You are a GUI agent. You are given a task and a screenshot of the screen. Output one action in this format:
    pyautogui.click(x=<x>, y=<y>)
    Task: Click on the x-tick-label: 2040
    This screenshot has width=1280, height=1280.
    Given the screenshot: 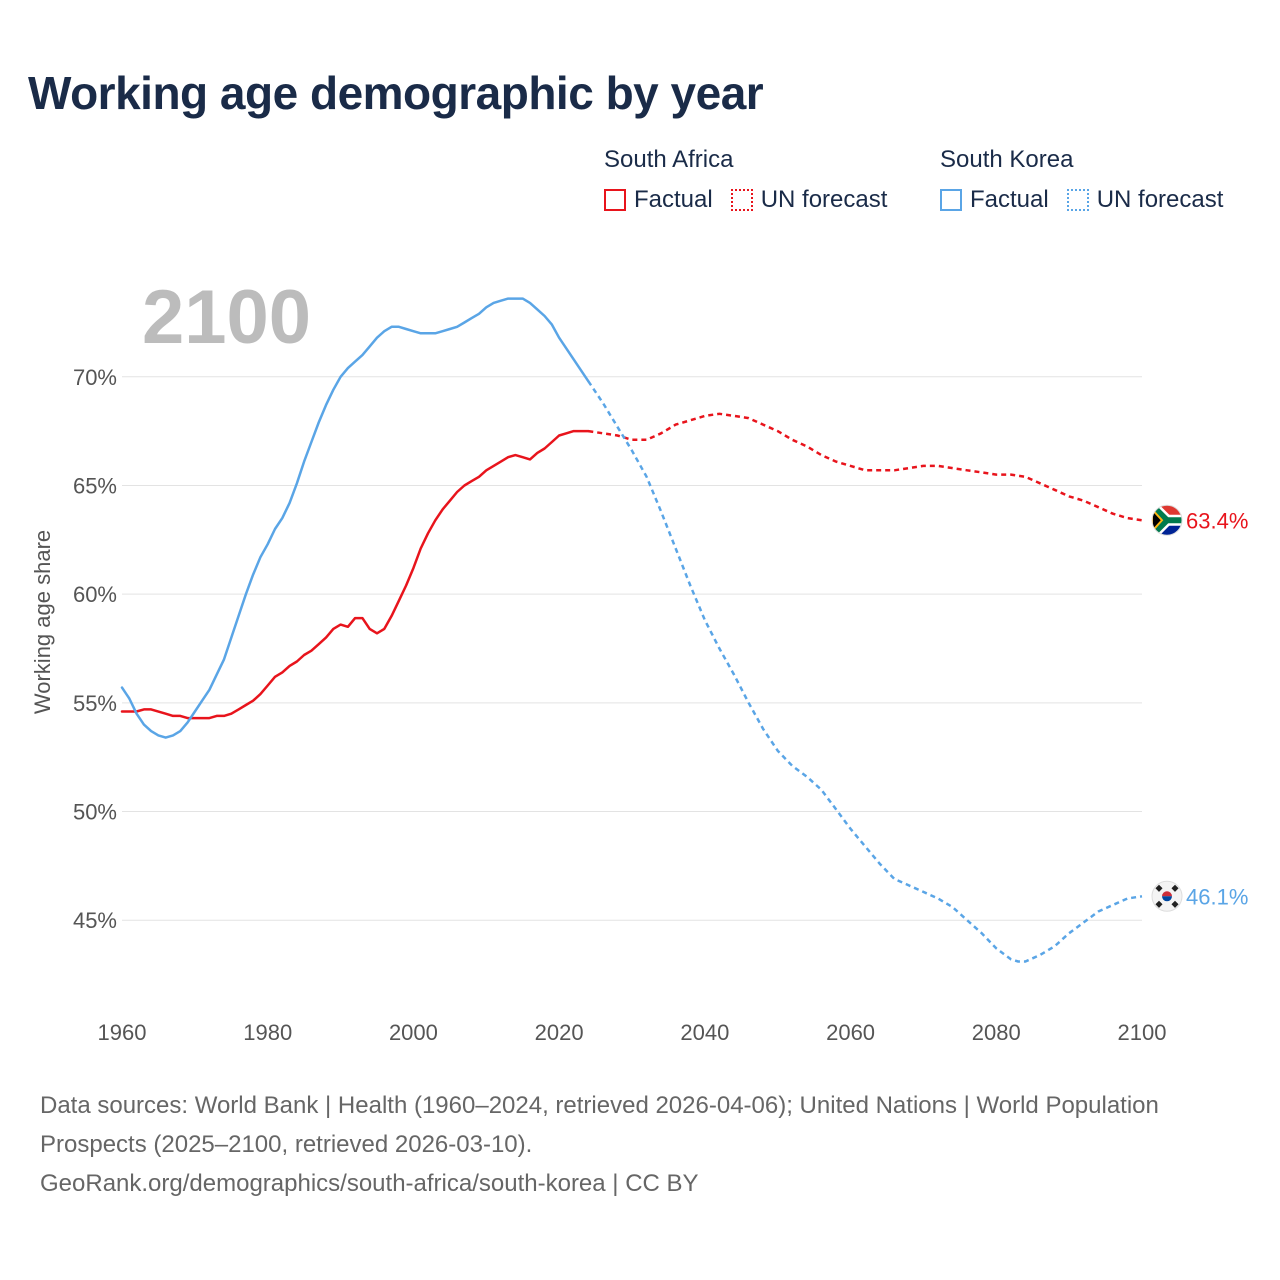 What is the action you would take?
    pyautogui.click(x=704, y=1032)
    